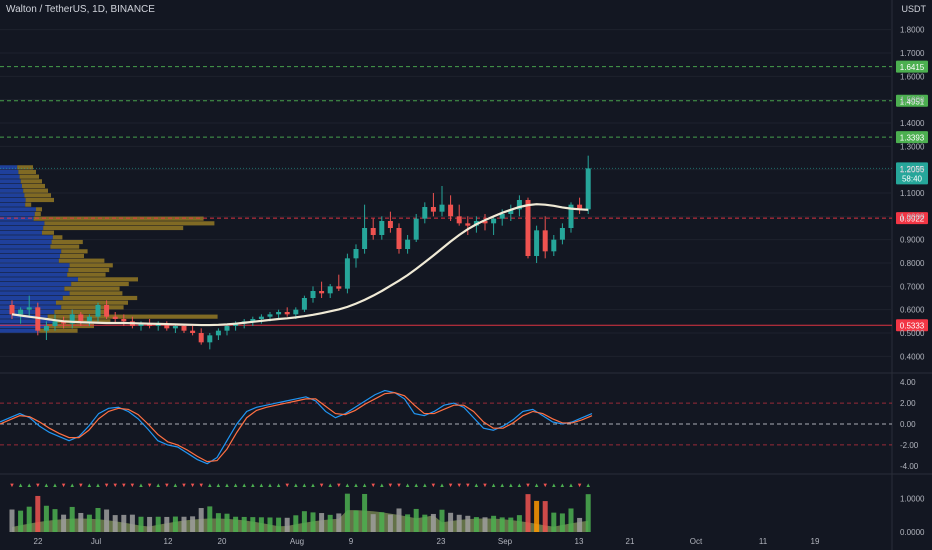 Image resolution: width=932 pixels, height=550 pixels. I want to click on price-axis-tick: 1.0000, so click(912, 216).